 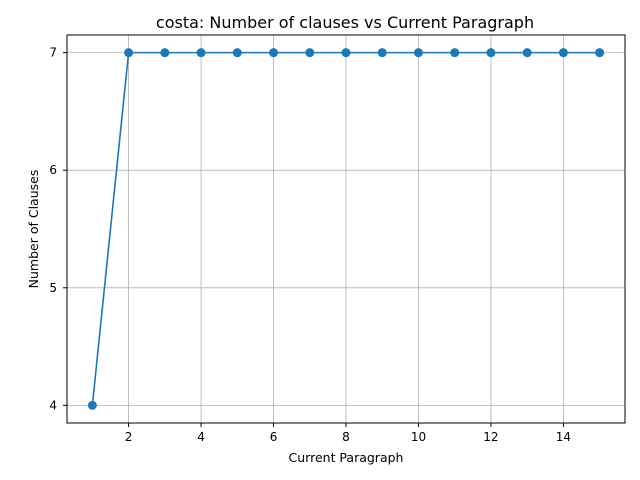 What do you see at coordinates (33, 229) in the screenshot?
I see `y-axis-label: Number of Clauses` at bounding box center [33, 229].